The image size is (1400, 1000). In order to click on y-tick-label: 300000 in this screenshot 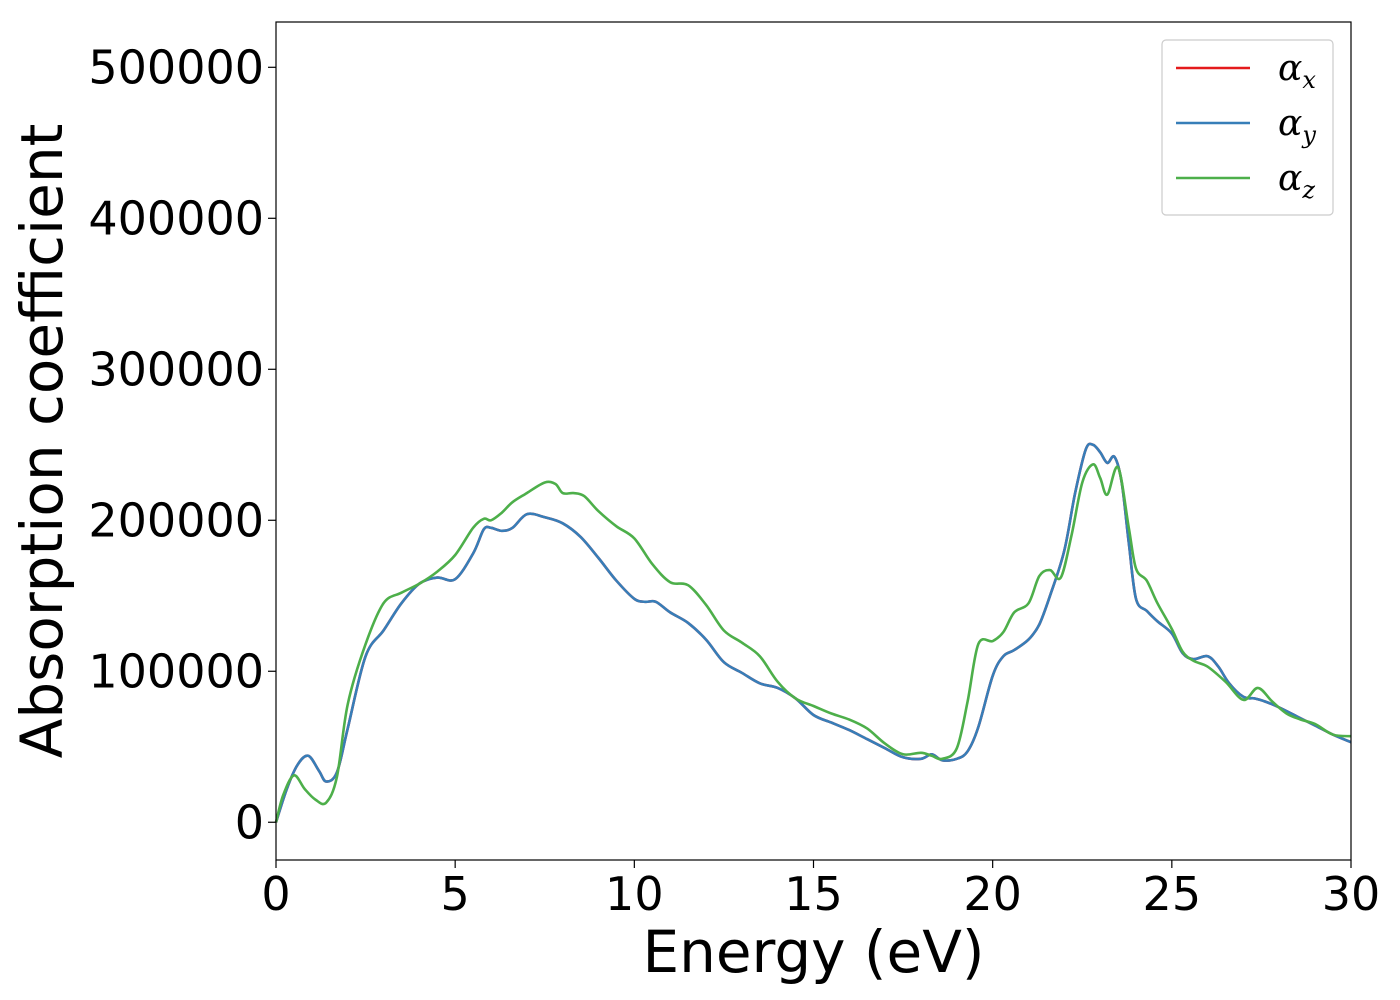, I will do `click(176, 369)`.